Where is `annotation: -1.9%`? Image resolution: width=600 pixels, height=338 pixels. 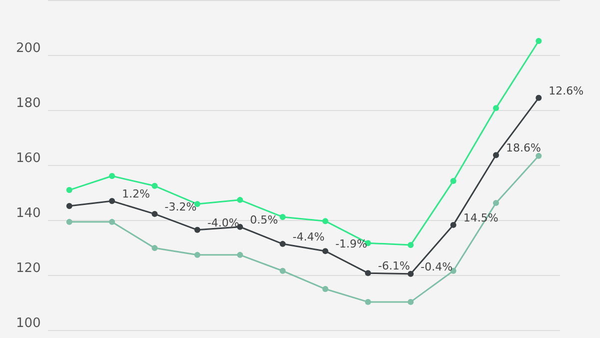 annotation: -1.9% is located at coordinates (351, 244).